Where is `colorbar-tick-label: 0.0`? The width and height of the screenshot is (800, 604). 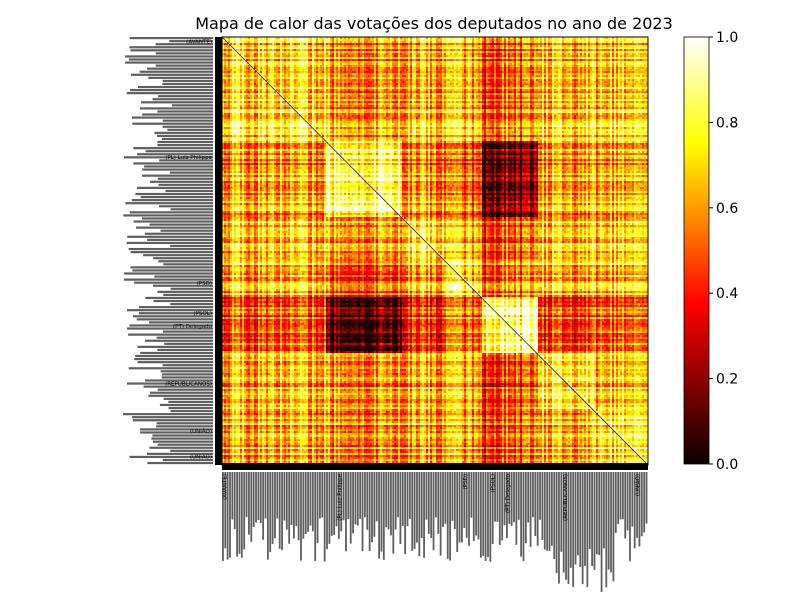 colorbar-tick-label: 0.0 is located at coordinates (727, 465).